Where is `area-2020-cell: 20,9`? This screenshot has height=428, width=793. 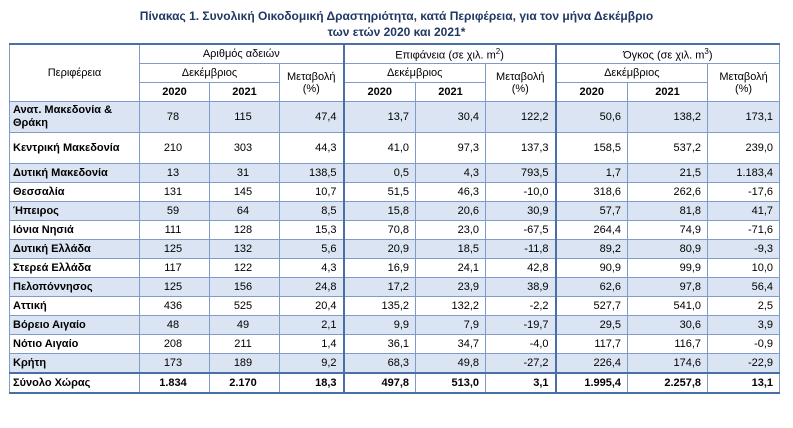
area-2020-cell: 20,9 is located at coordinates (379, 249).